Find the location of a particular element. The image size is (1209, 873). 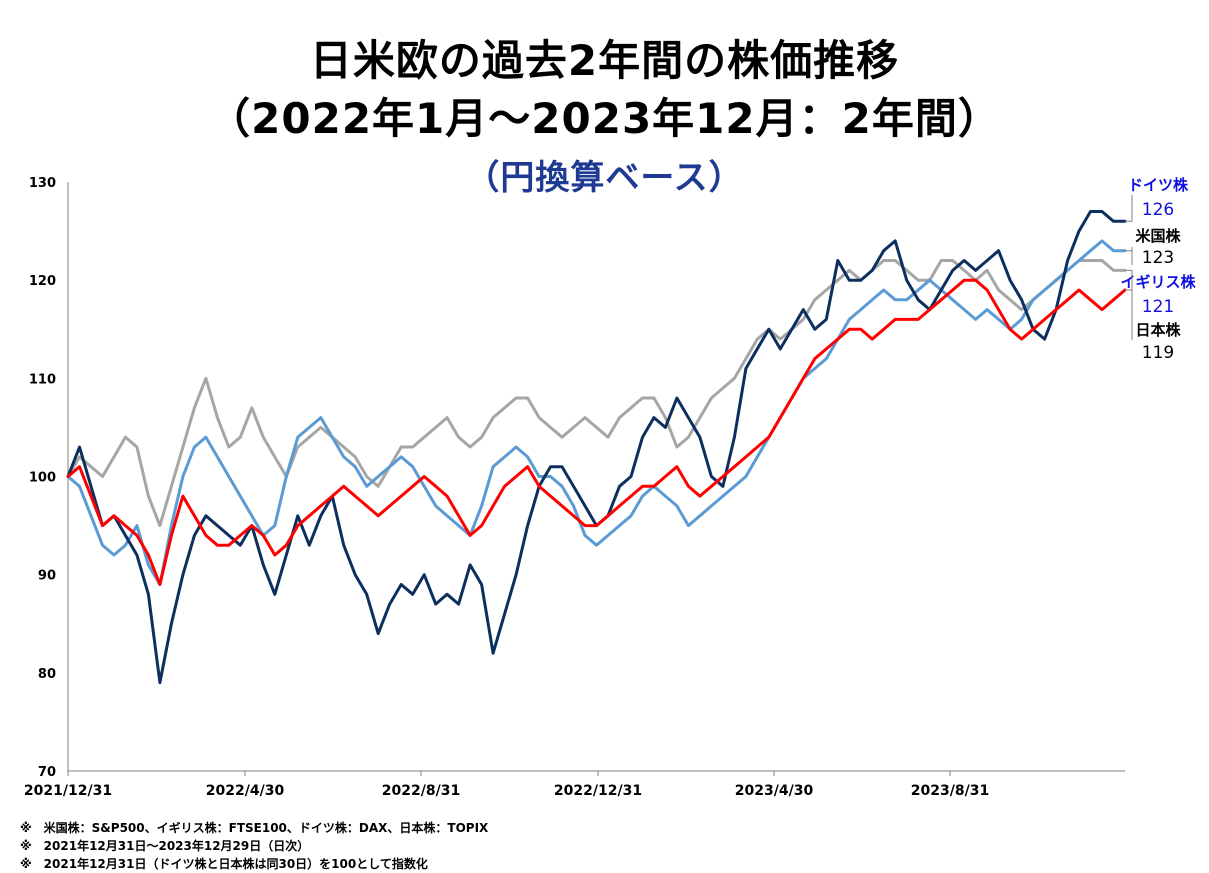

chart-subtitle: （2022年1月～2023年12月：2年間） is located at coordinates (604, 118).